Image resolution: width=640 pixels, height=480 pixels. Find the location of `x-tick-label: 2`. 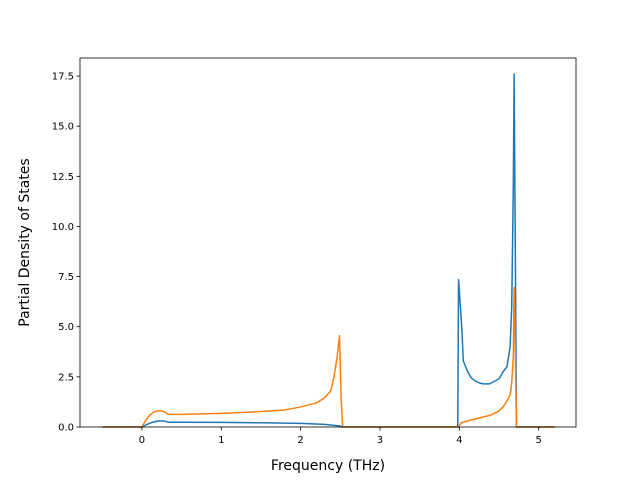

x-tick-label: 2 is located at coordinates (300, 440).